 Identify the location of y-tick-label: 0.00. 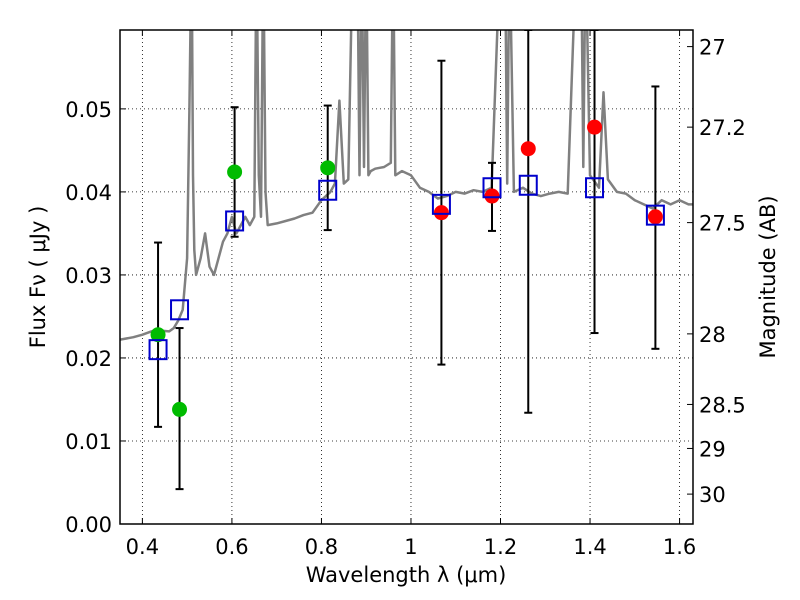
(88, 525).